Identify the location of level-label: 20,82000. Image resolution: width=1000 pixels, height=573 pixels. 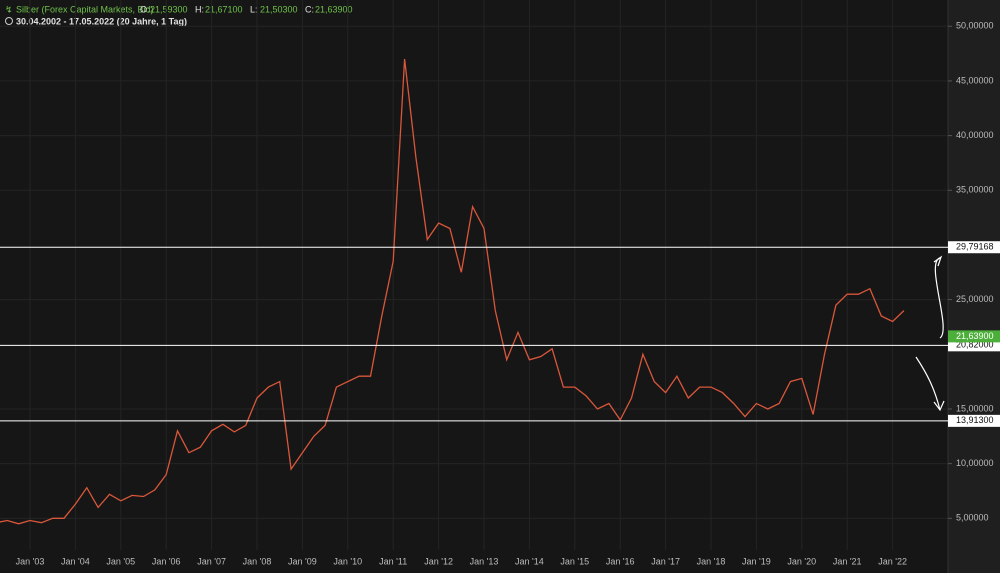
(975, 345).